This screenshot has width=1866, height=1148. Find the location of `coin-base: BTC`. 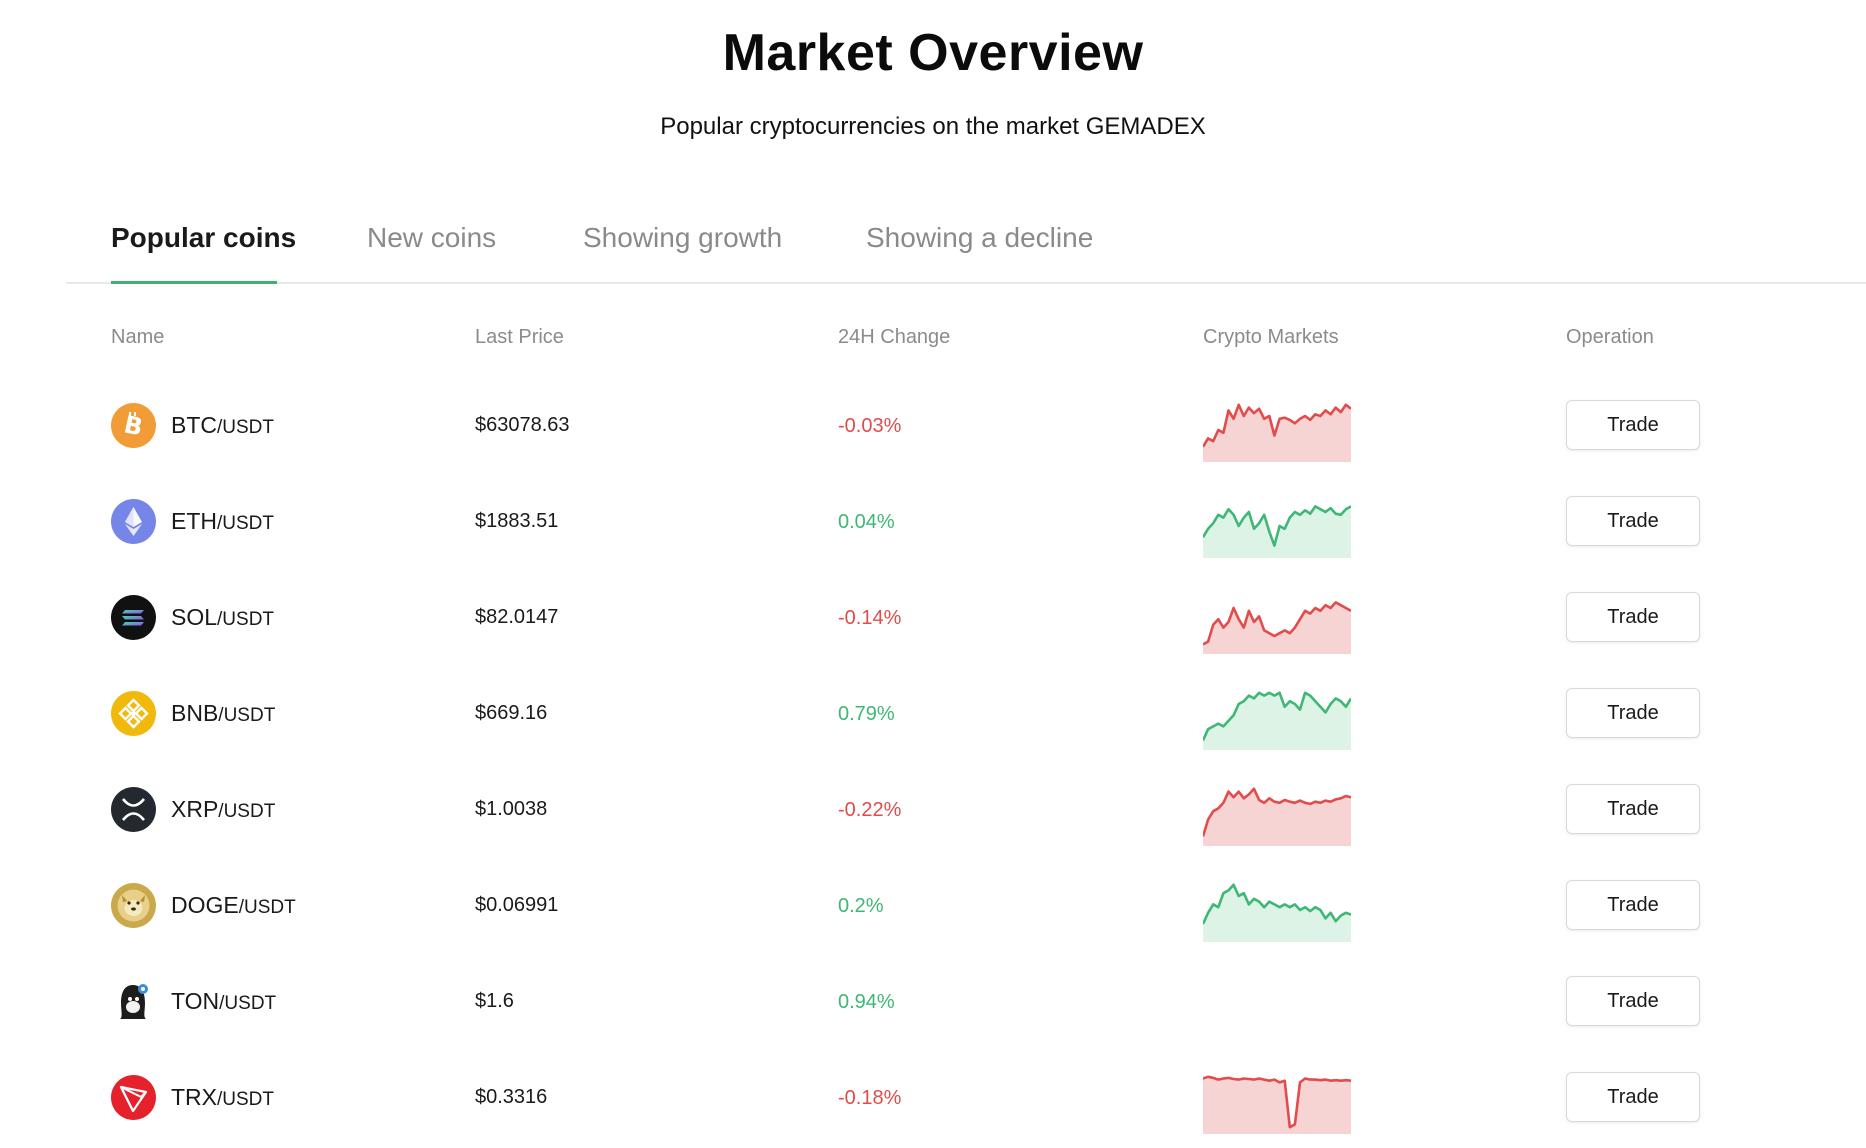

coin-base: BTC is located at coordinates (194, 425).